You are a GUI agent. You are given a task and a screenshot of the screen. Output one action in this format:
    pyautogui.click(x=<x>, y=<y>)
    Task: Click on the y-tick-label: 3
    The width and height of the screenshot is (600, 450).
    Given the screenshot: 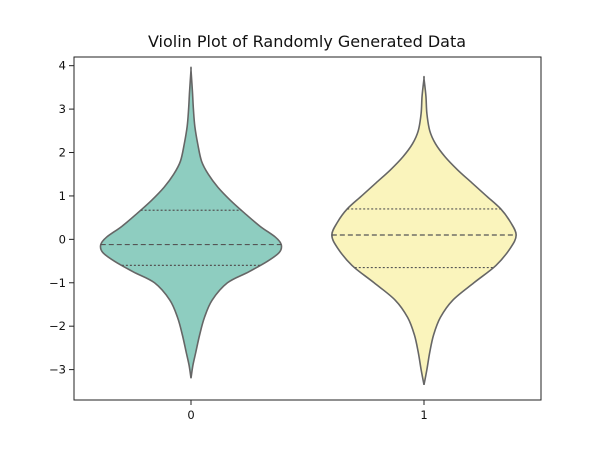 What is the action you would take?
    pyautogui.click(x=62, y=109)
    